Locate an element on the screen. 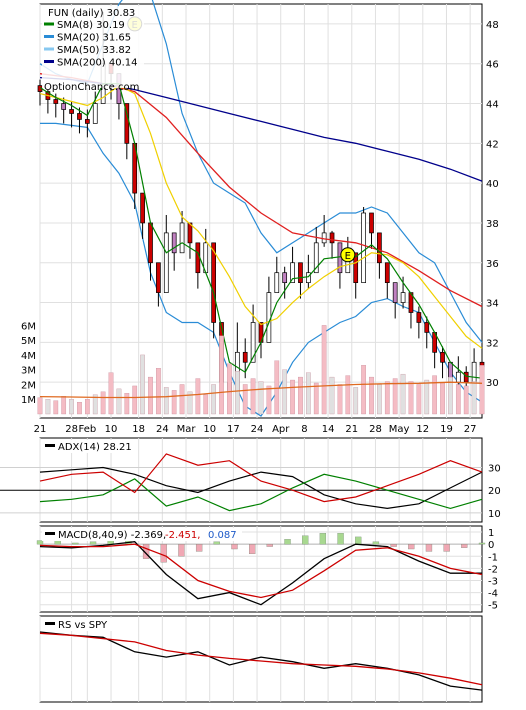 The image size is (526, 710). date-tick-label: Apr is located at coordinates (281, 429).